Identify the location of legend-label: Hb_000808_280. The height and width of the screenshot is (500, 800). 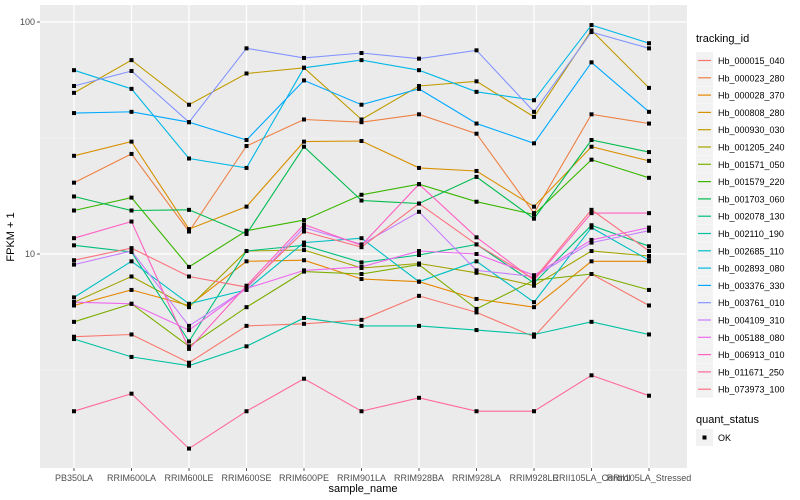
(751, 113).